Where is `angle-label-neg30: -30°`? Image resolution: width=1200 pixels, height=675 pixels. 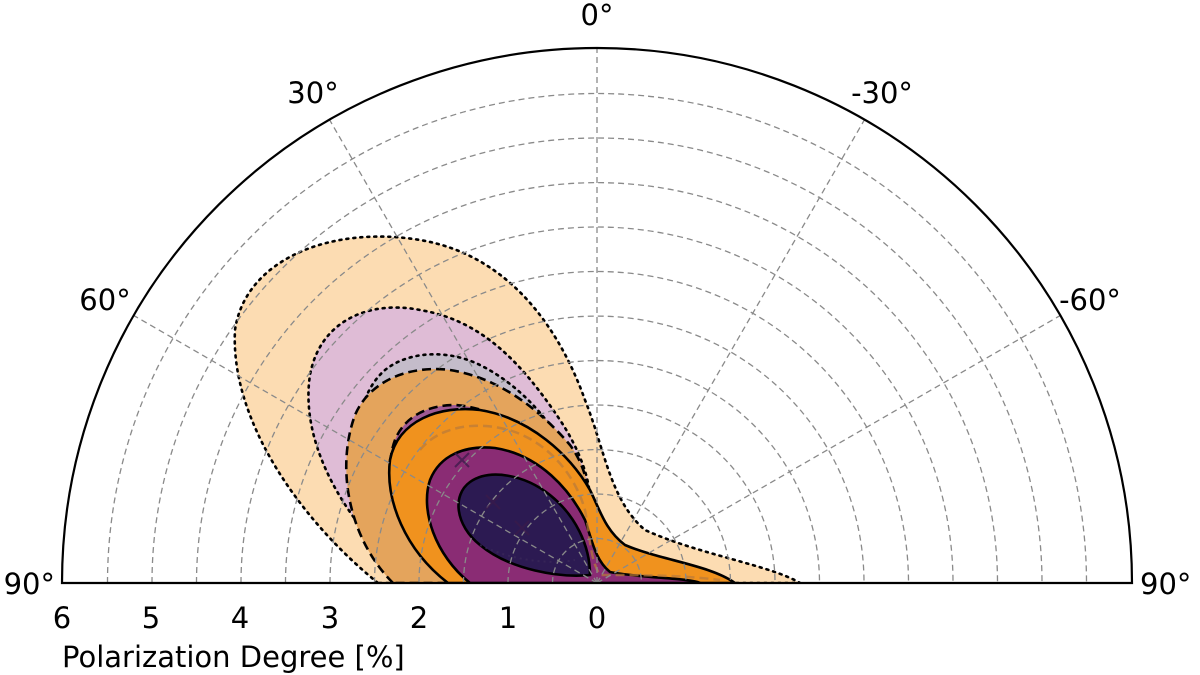
angle-label-neg30: -30° is located at coordinates (882, 93).